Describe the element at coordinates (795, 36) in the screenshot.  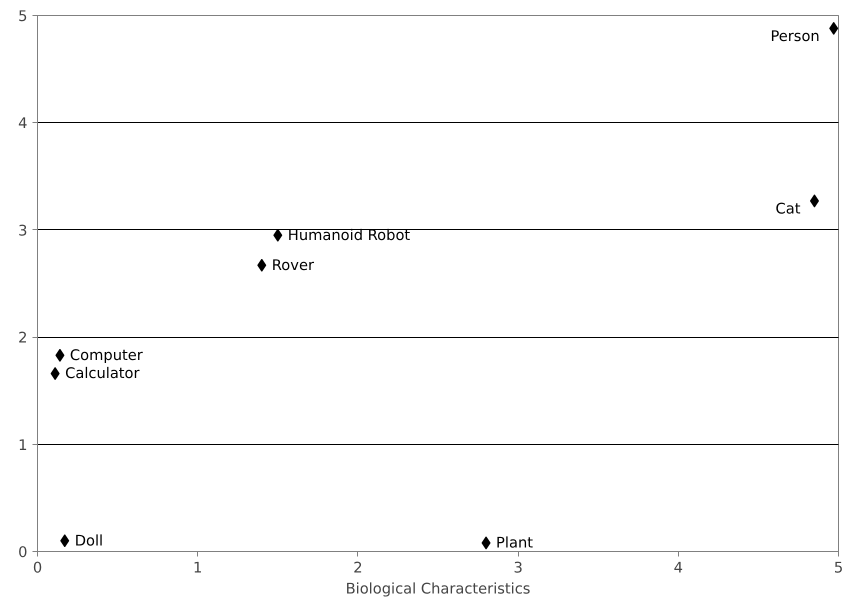
I see `annotation: Person` at that location.